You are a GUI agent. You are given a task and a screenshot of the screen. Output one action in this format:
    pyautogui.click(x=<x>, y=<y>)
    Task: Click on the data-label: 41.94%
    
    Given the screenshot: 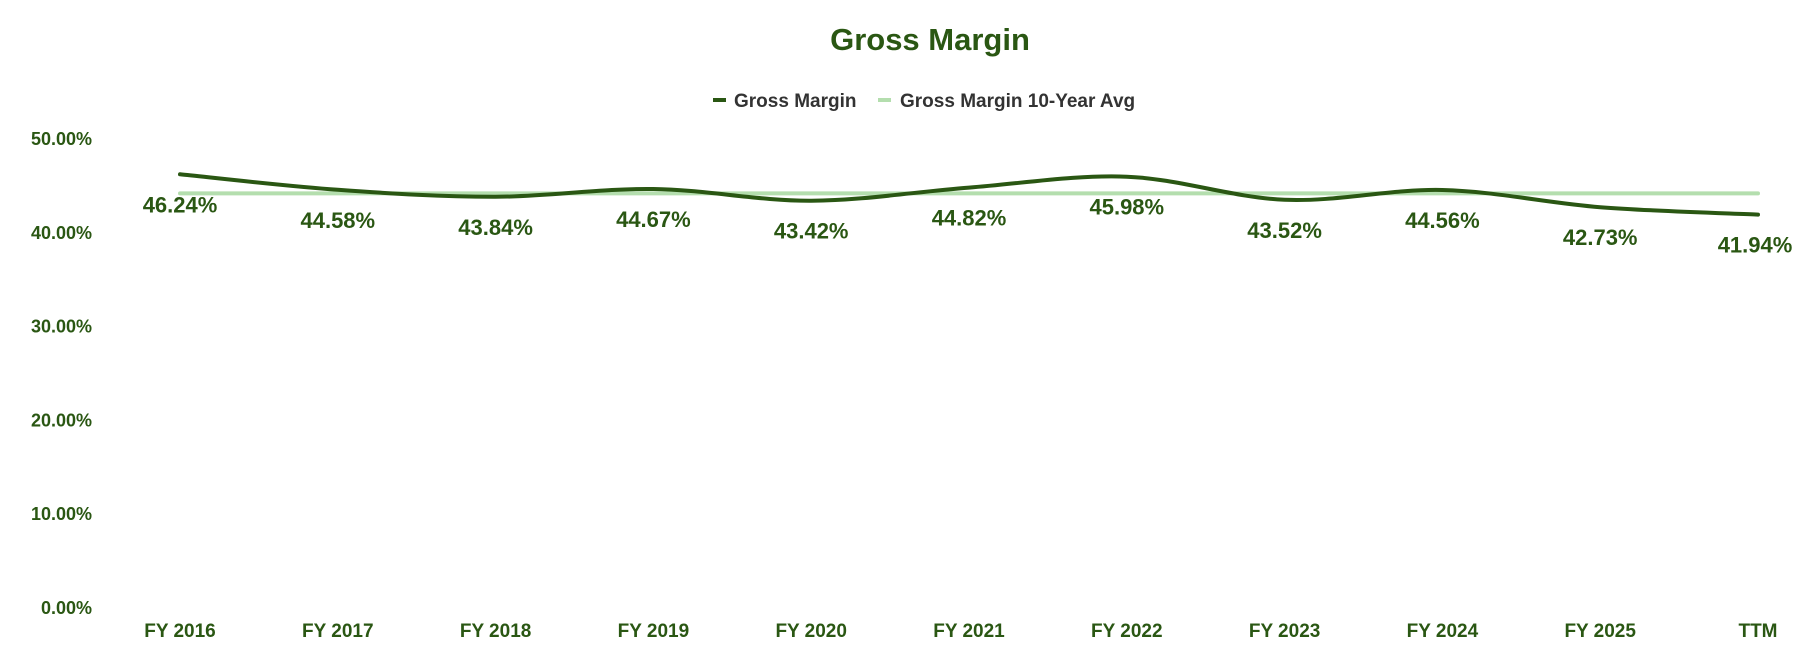 What is the action you would take?
    pyautogui.click(x=1755, y=245)
    